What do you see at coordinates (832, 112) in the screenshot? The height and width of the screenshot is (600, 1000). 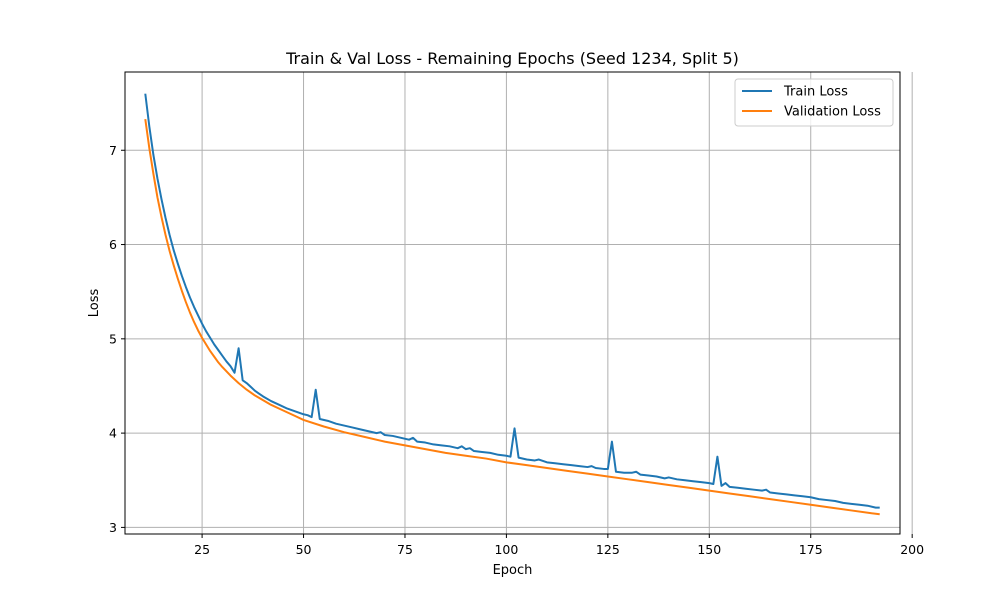 I see `legend-label-validation: Validation Loss` at bounding box center [832, 112].